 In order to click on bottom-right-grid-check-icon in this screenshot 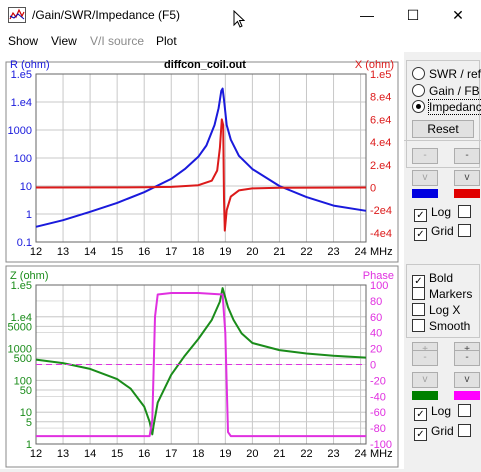, I will do `click(464, 430)`.